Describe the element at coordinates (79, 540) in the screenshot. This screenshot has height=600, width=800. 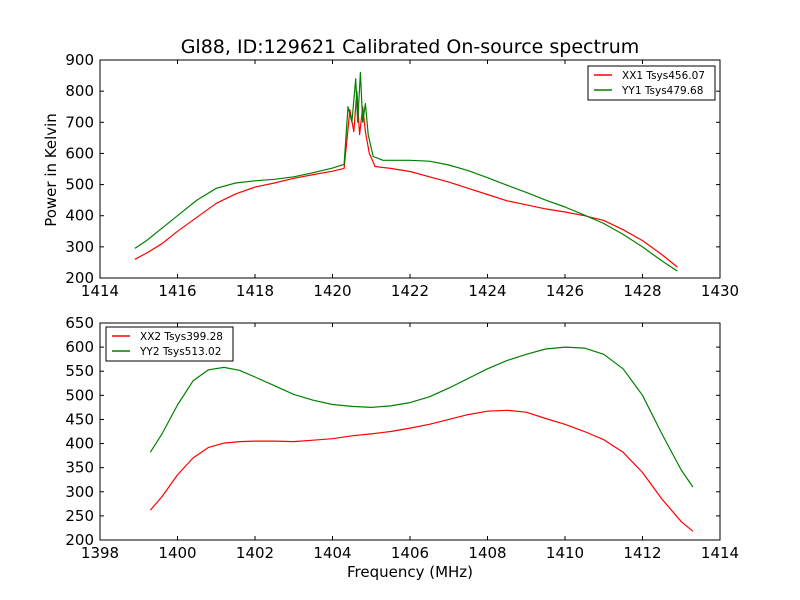
I see `chart-2-ytick-label: 200` at that location.